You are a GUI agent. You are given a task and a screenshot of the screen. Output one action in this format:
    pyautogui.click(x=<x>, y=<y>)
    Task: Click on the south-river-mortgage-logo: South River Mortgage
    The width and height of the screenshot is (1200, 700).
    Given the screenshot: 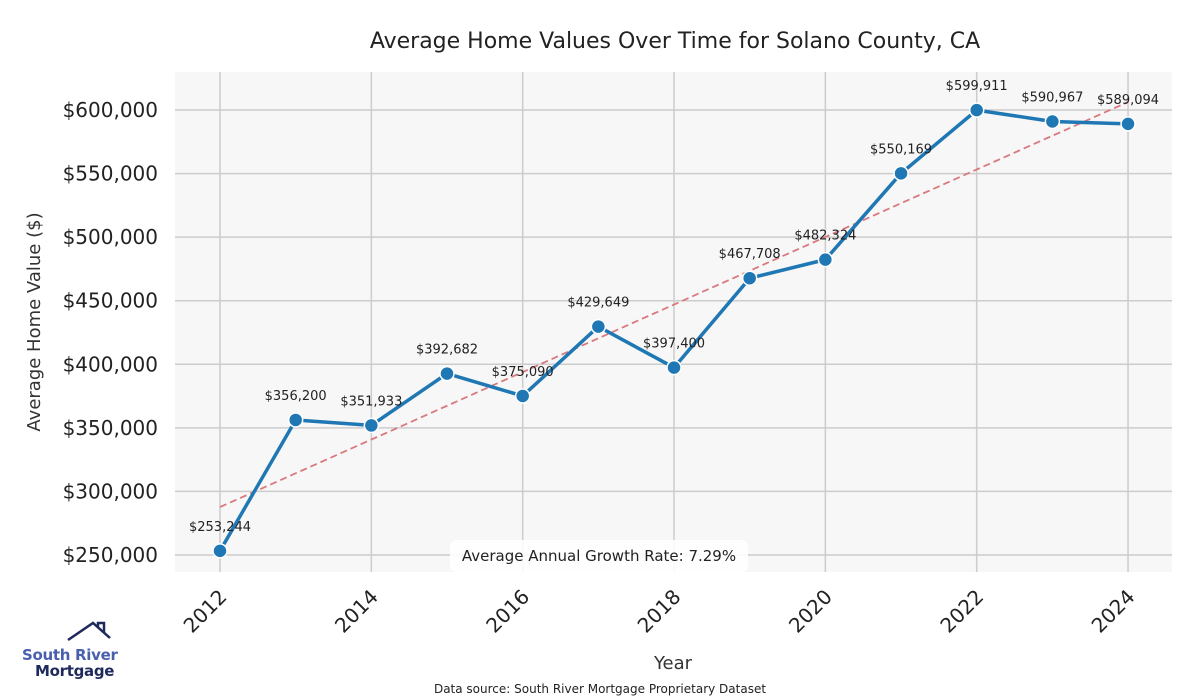 What is the action you would take?
    pyautogui.click(x=70, y=650)
    